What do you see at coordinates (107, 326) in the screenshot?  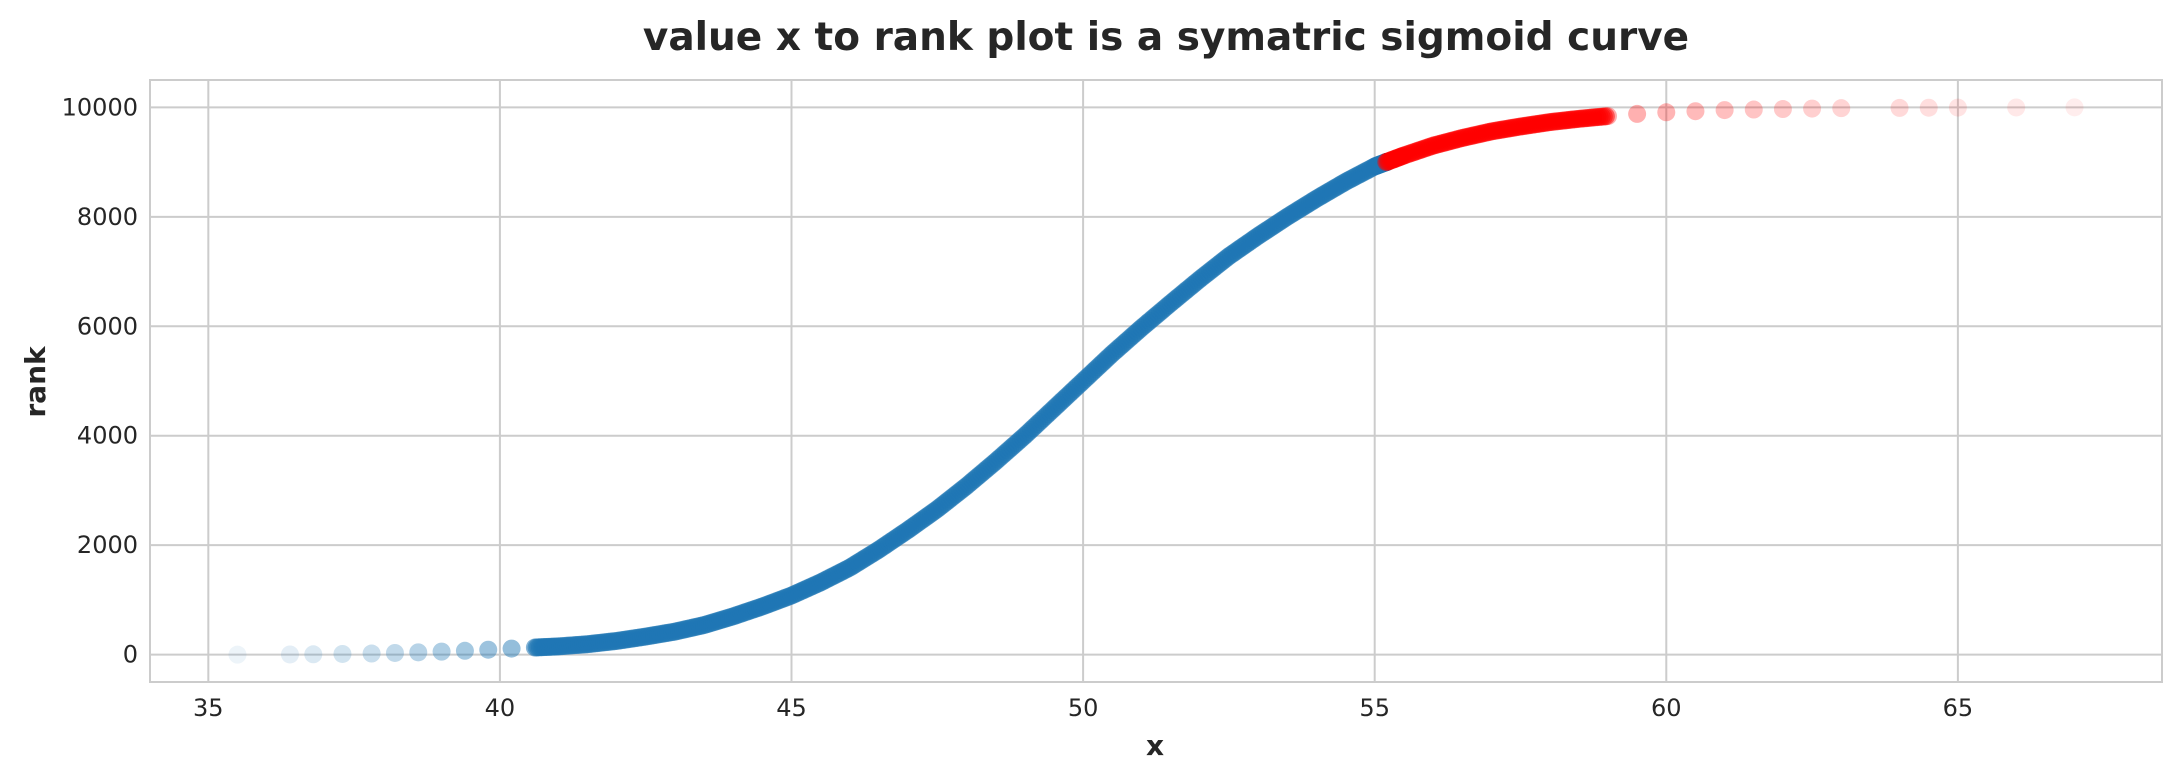 I see `y-tick-label: 6000` at bounding box center [107, 326].